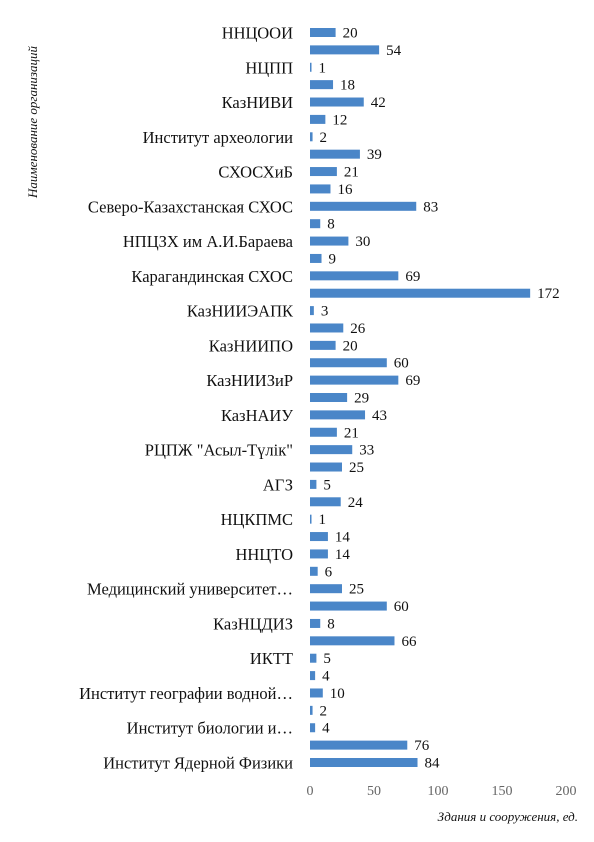 The height and width of the screenshot is (842, 594). I want to click on category-label: КазНАИУ, so click(257, 415).